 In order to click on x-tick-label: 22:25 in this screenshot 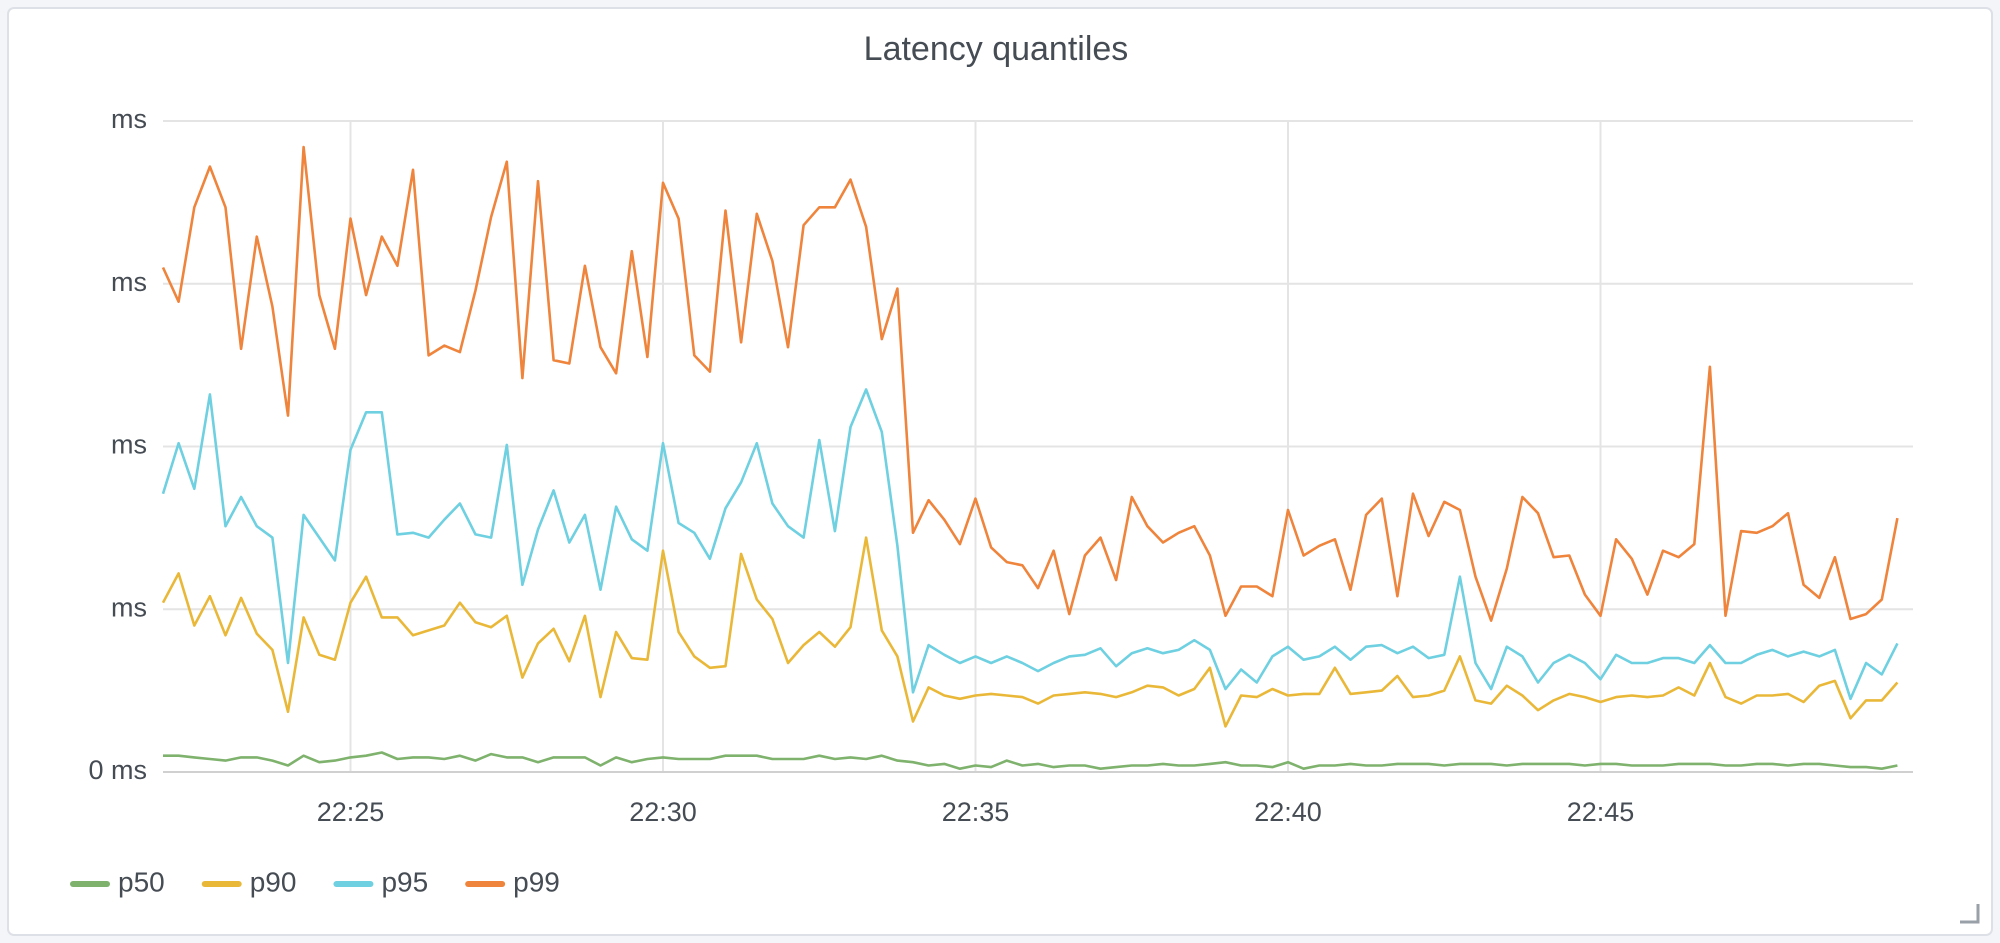, I will do `click(351, 812)`.